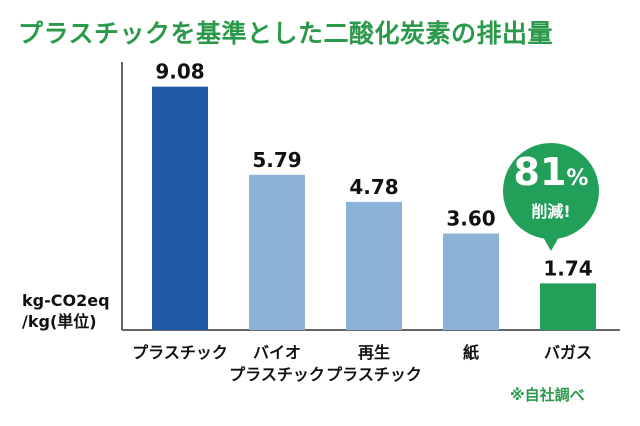  I want to click on reduction-label: 削減!, so click(551, 211).